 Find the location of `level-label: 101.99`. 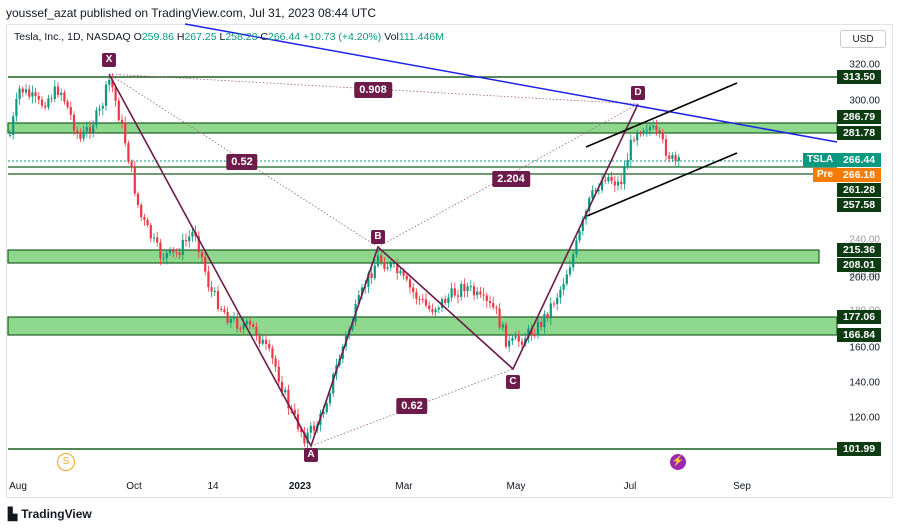

level-label: 101.99 is located at coordinates (859, 449).